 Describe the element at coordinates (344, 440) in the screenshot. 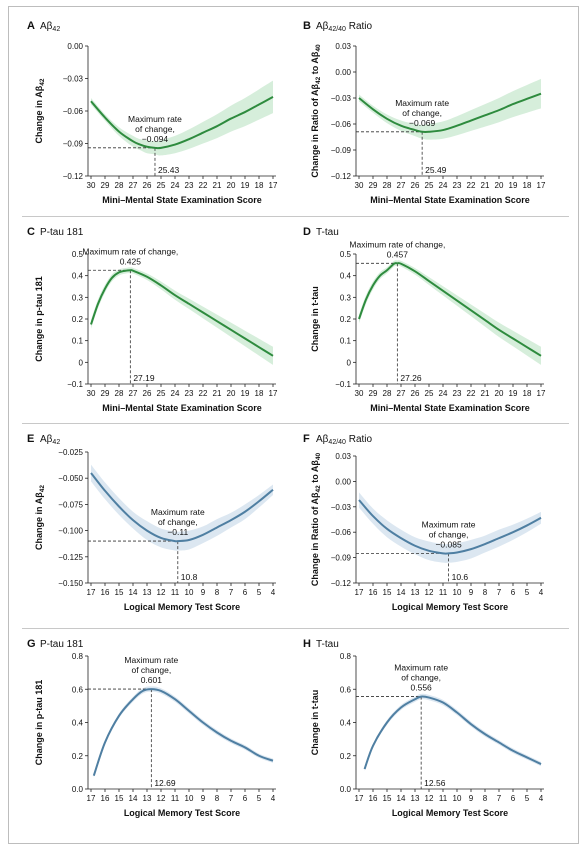

I see `panel-title-f: Aβ42/40 Ratio` at that location.